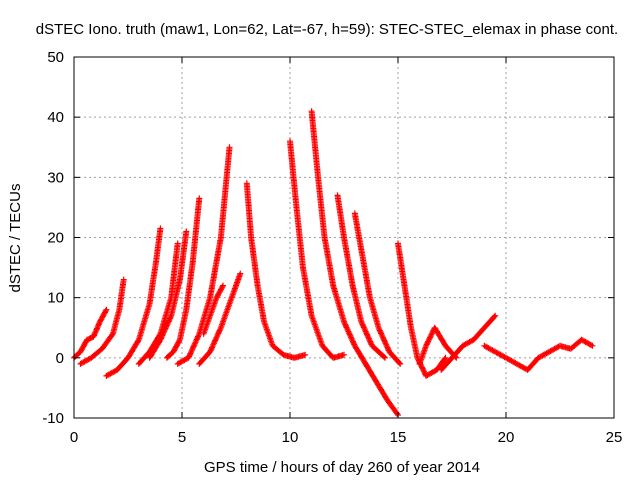 Image resolution: width=640 pixels, height=480 pixels. What do you see at coordinates (614, 437) in the screenshot?
I see `x-tick-label: 25` at bounding box center [614, 437].